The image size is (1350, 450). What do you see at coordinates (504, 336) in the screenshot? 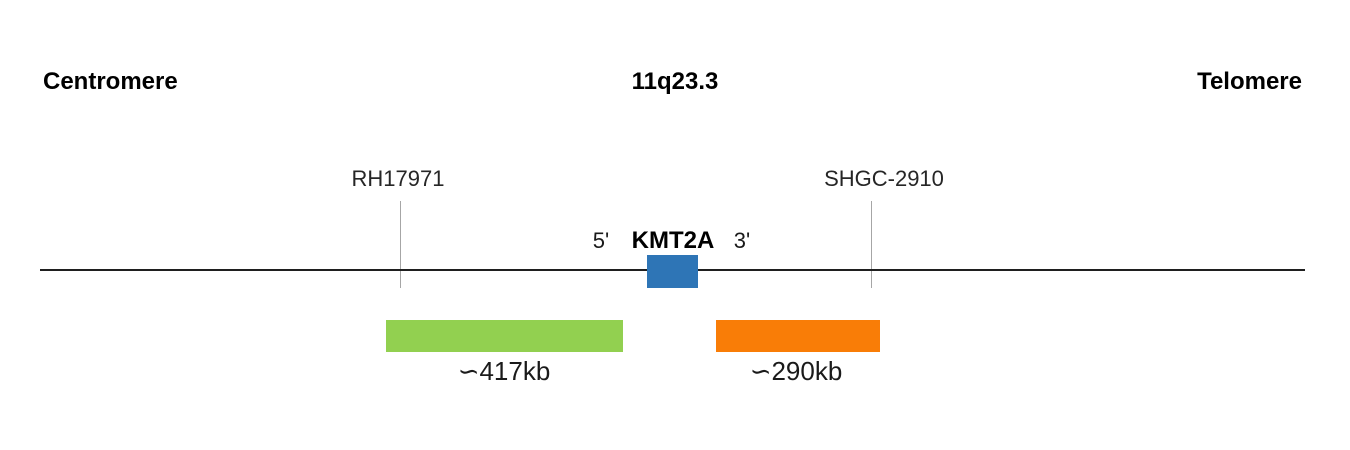
I see `centromeric-distance-bar` at bounding box center [504, 336].